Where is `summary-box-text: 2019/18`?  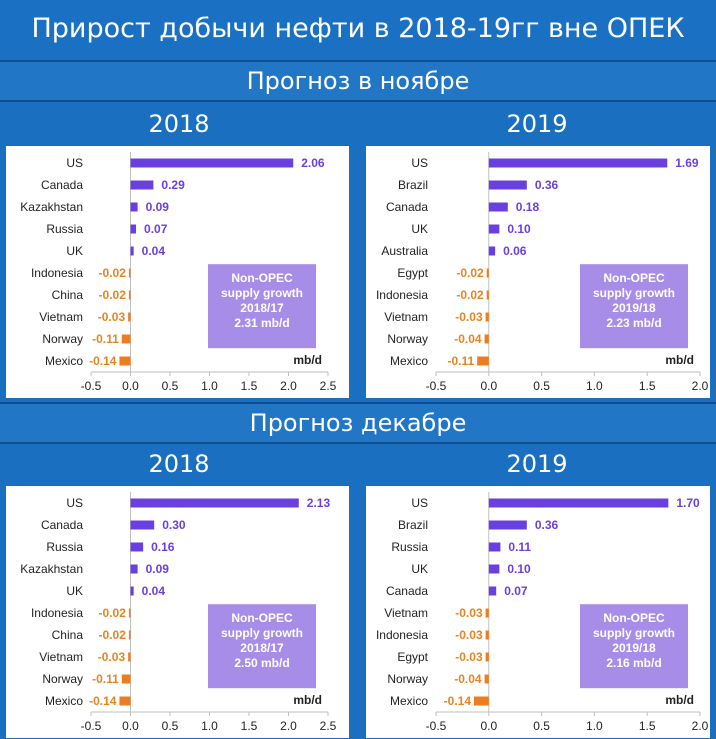
summary-box-text: 2019/18 is located at coordinates (634, 648).